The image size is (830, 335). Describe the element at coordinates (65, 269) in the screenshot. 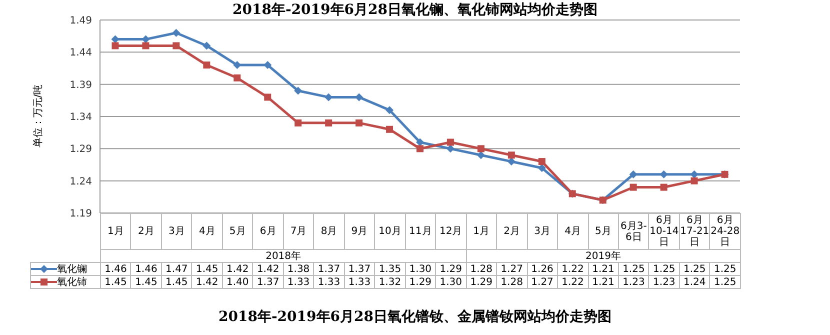

I see `legend-label: 氧化镧` at that location.